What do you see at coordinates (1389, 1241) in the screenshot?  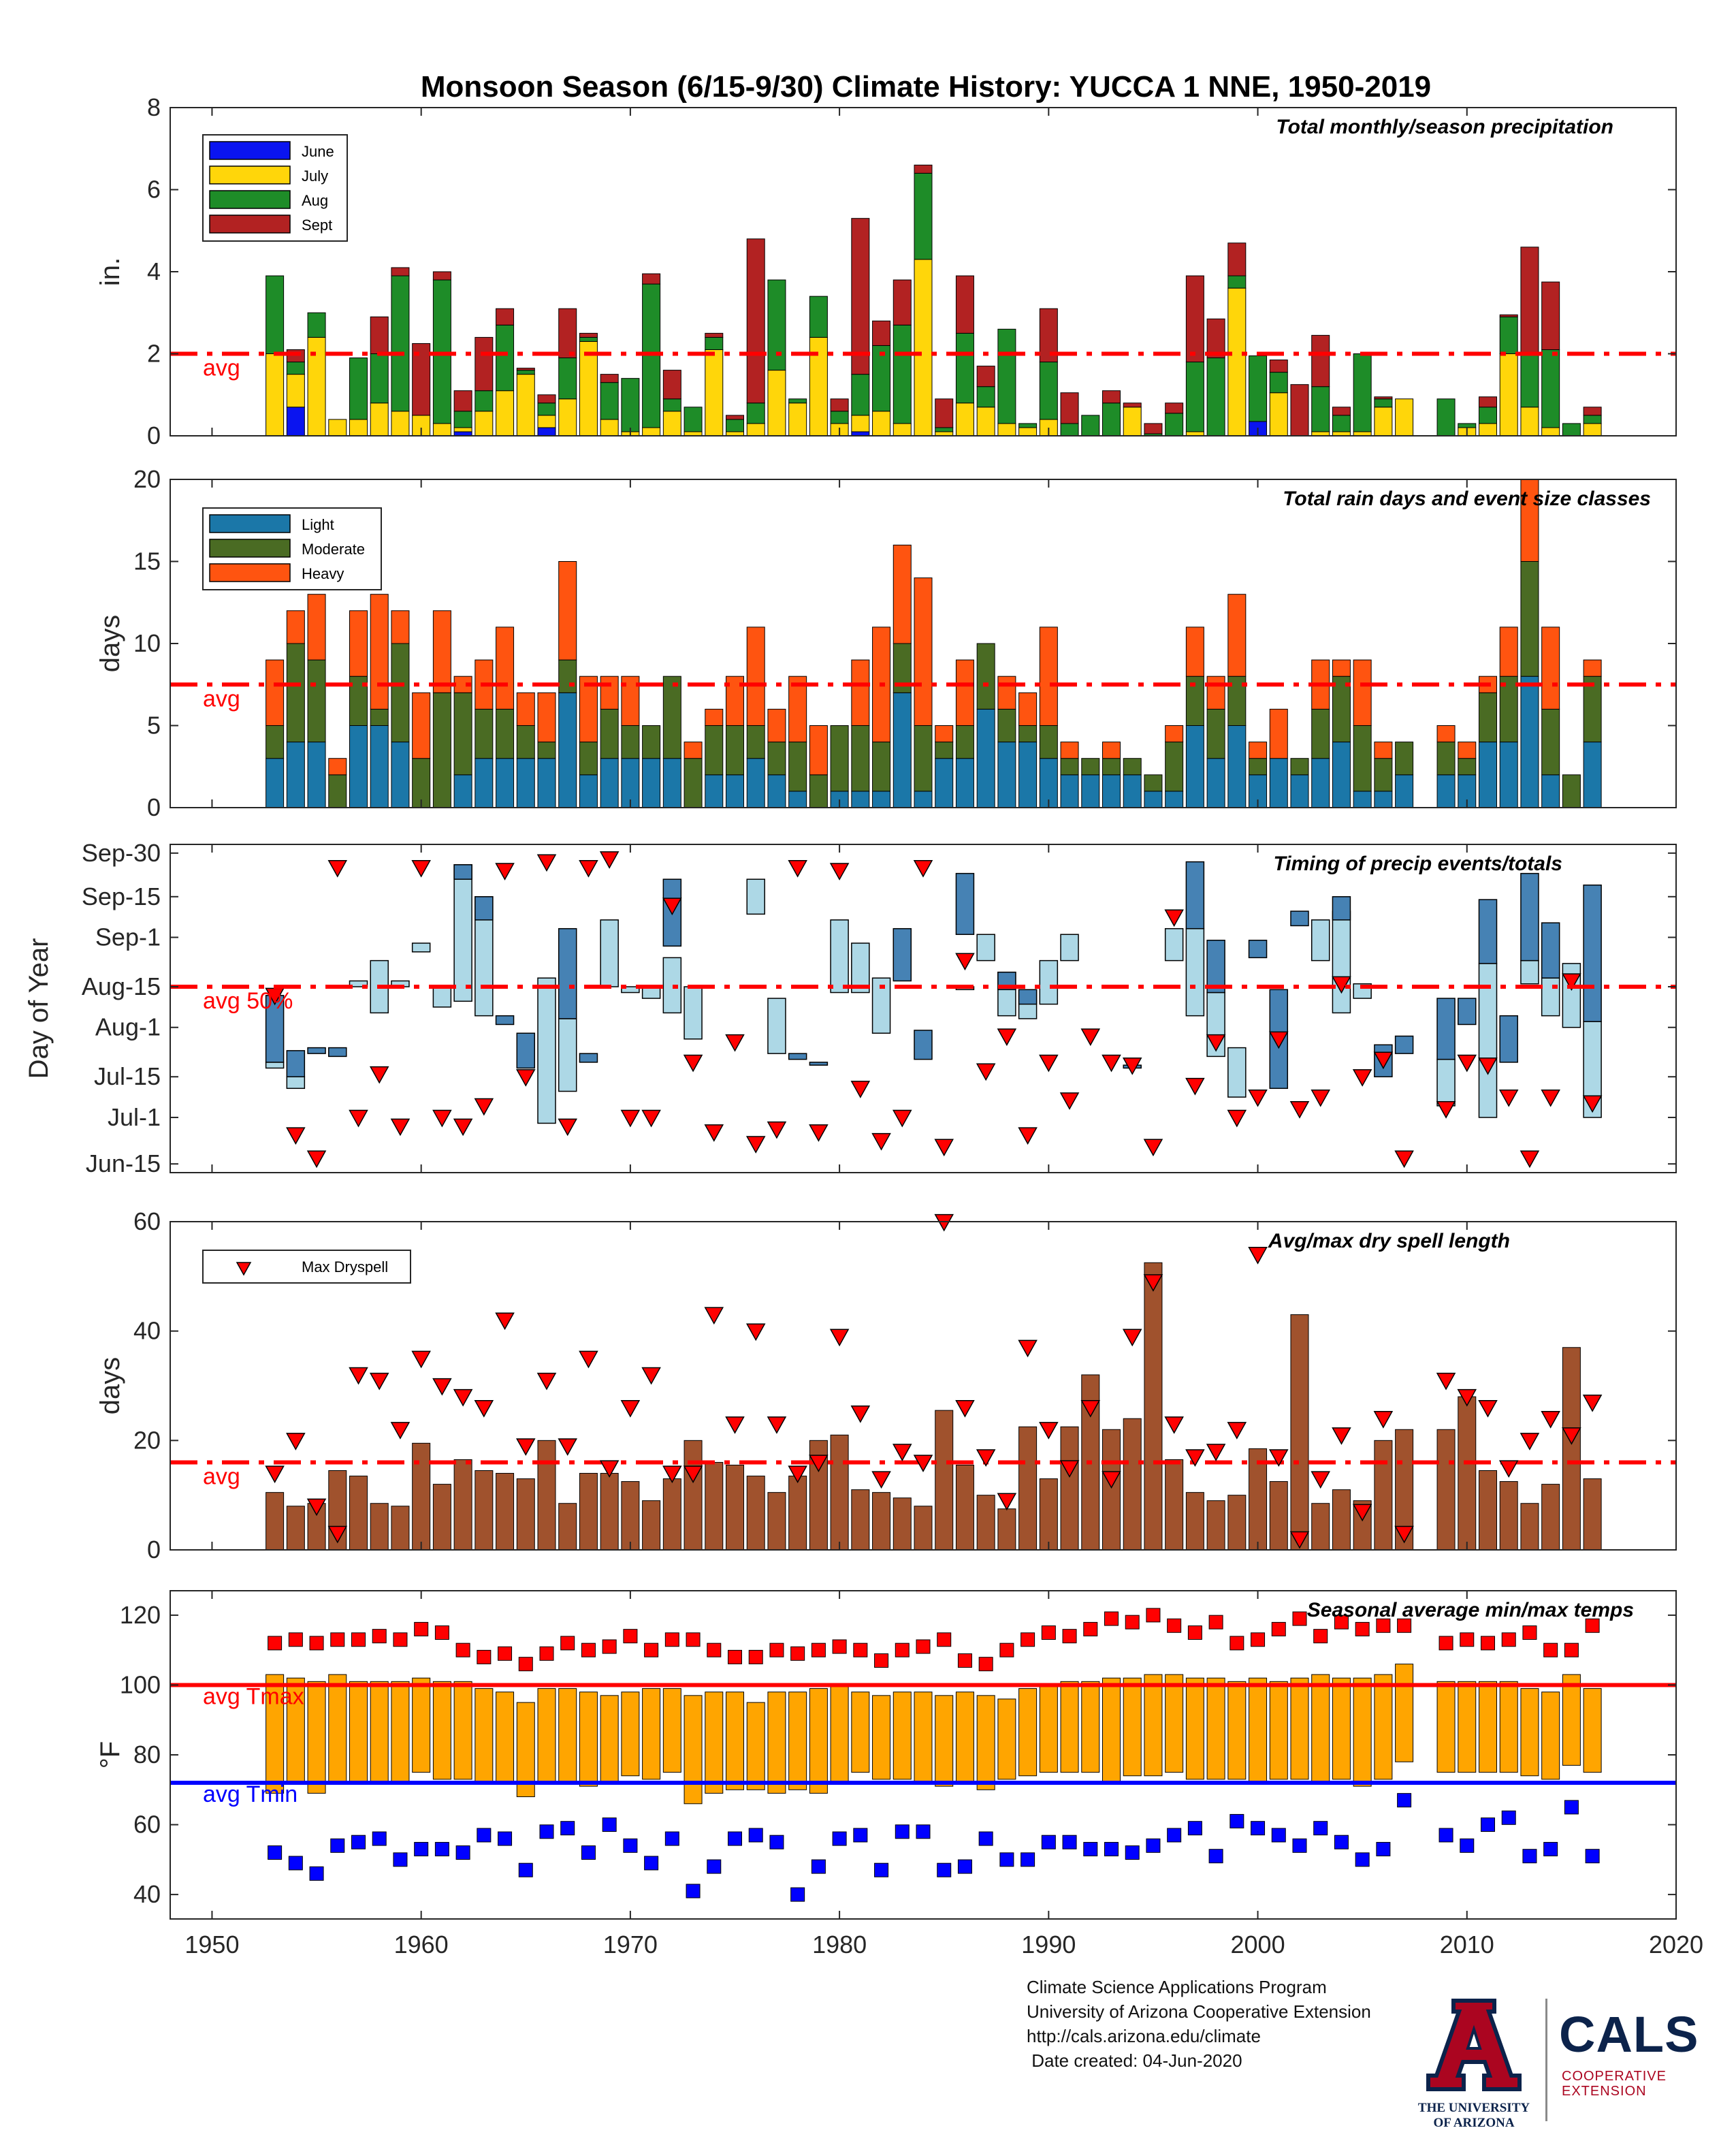 I see `panel-title: Avg/max dry spell length` at bounding box center [1389, 1241].